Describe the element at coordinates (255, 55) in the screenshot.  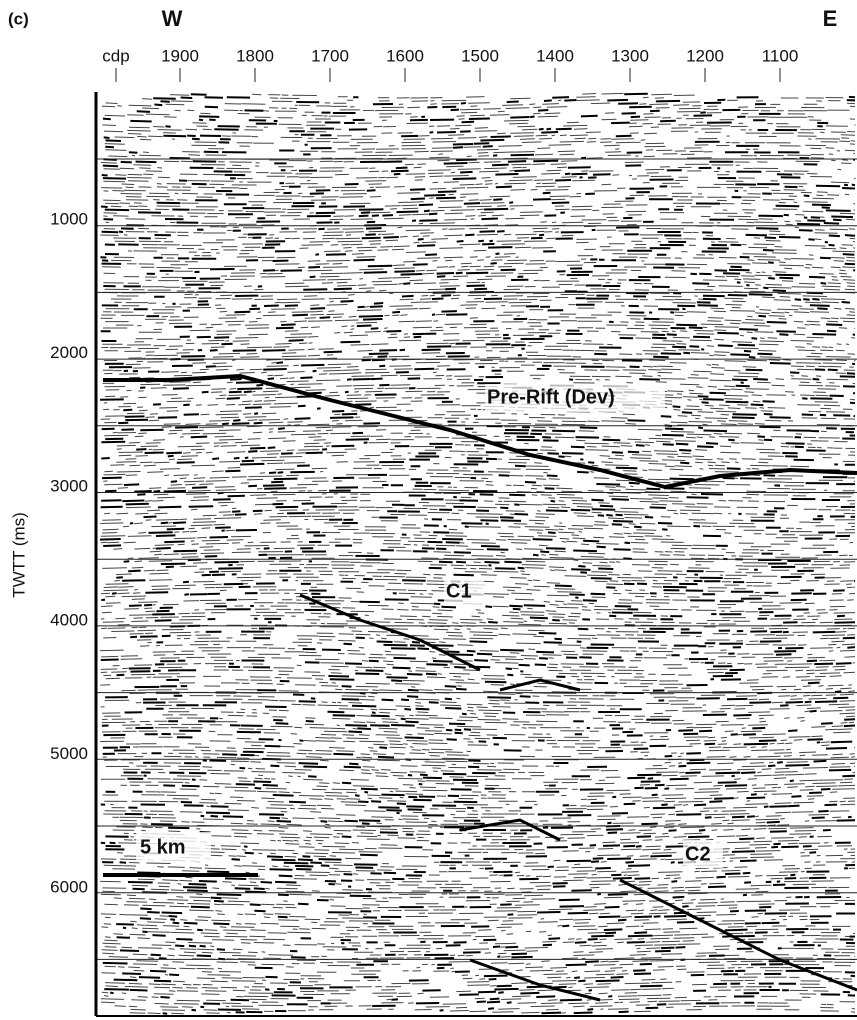
I see `x-tick-label: 1800` at that location.